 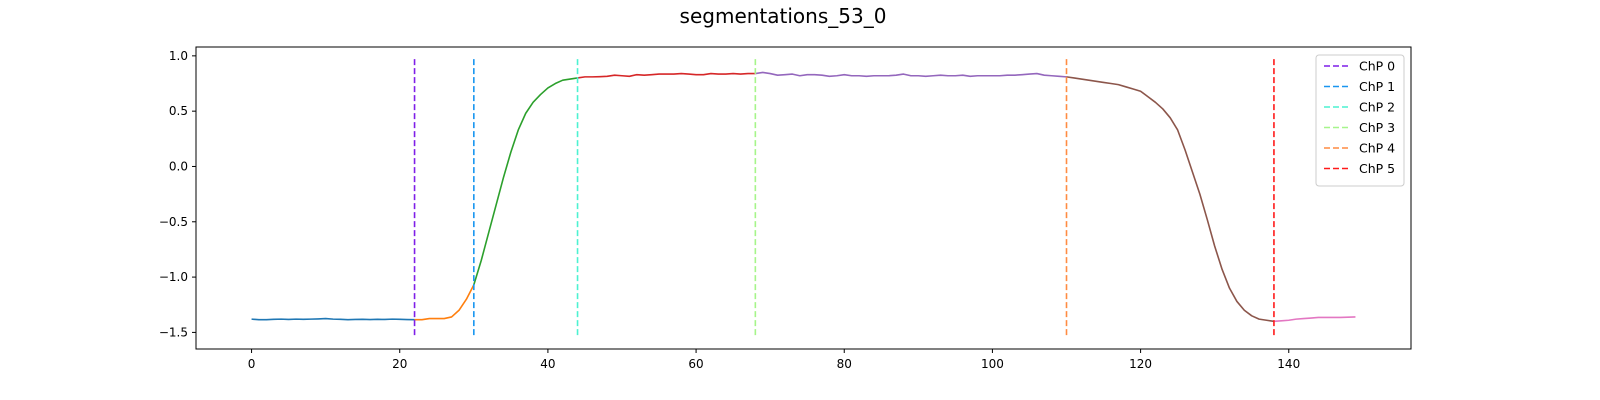 What do you see at coordinates (1140, 364) in the screenshot?
I see `x-tick-label: 120` at bounding box center [1140, 364].